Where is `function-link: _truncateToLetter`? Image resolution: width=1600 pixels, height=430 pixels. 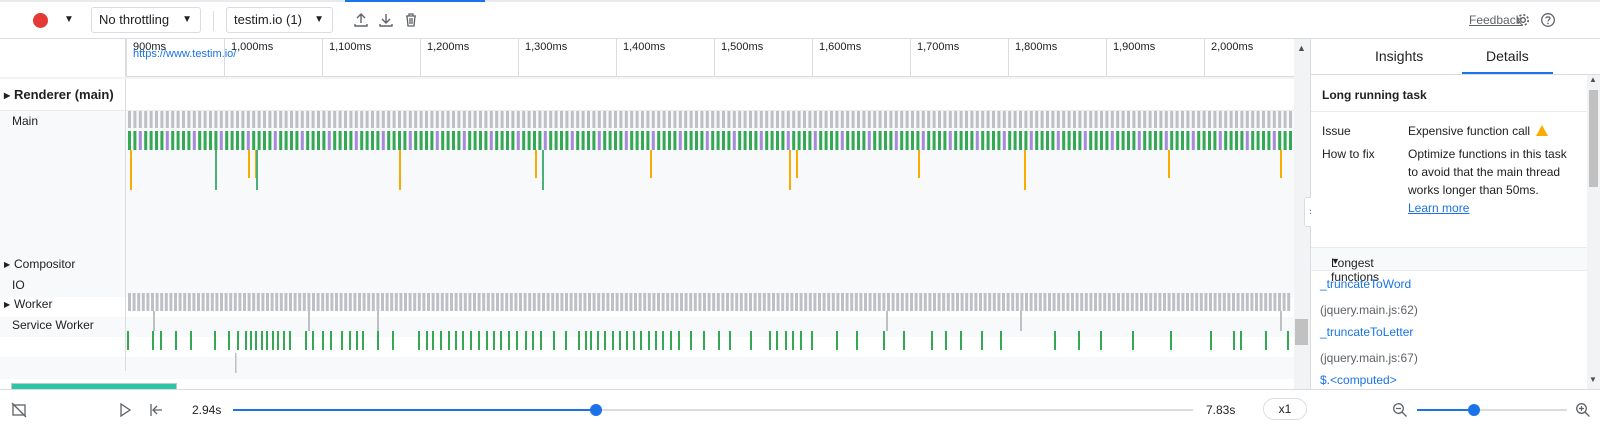
function-link: _truncateToLetter is located at coordinates (1367, 332).